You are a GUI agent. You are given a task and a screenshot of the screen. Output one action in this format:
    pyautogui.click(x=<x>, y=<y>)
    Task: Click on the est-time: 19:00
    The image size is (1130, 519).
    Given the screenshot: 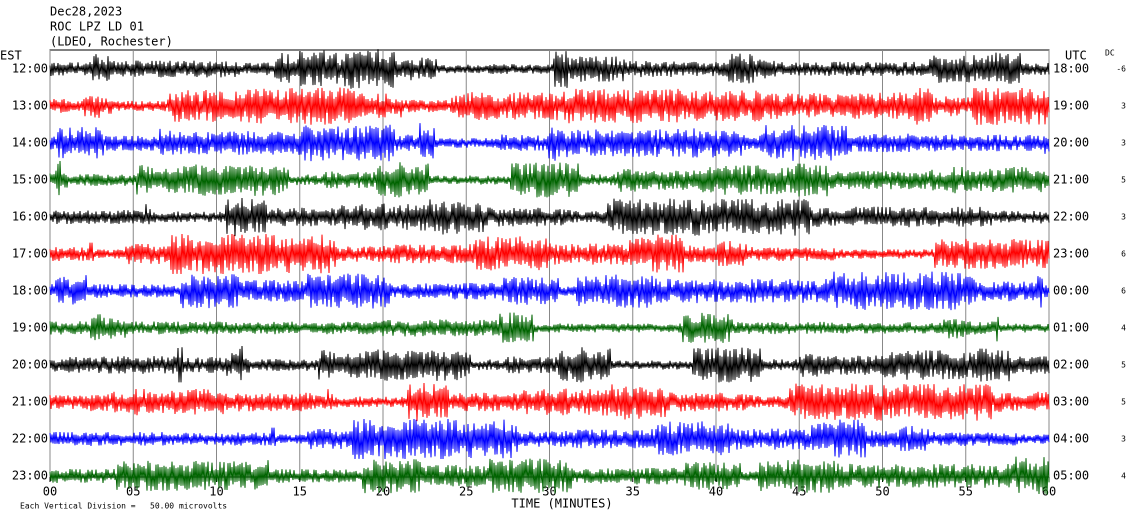 What is the action you would take?
    pyautogui.click(x=30, y=328)
    